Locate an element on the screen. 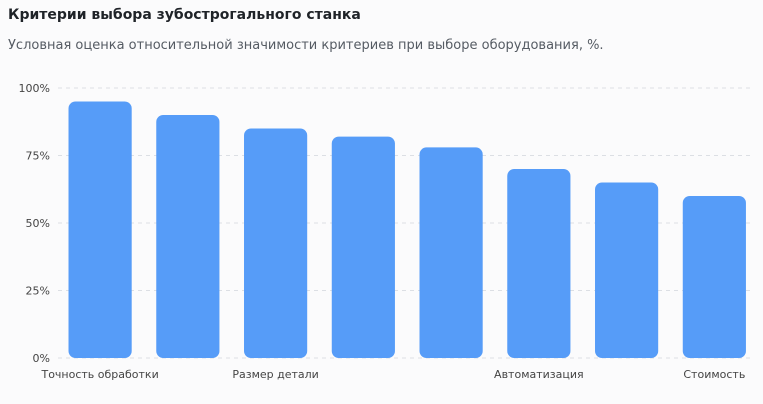 The width and height of the screenshot is (763, 404). x-tick-label: Стоимость is located at coordinates (714, 374).